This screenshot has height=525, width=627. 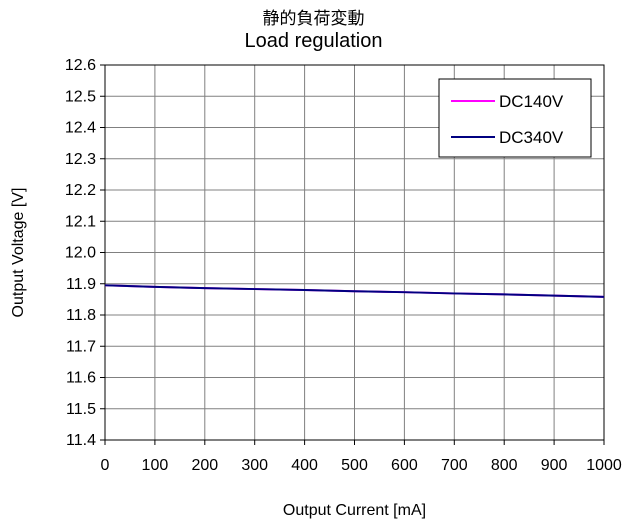 What do you see at coordinates (80, 128) in the screenshot?
I see `y-tick-label: 12.4` at bounding box center [80, 128].